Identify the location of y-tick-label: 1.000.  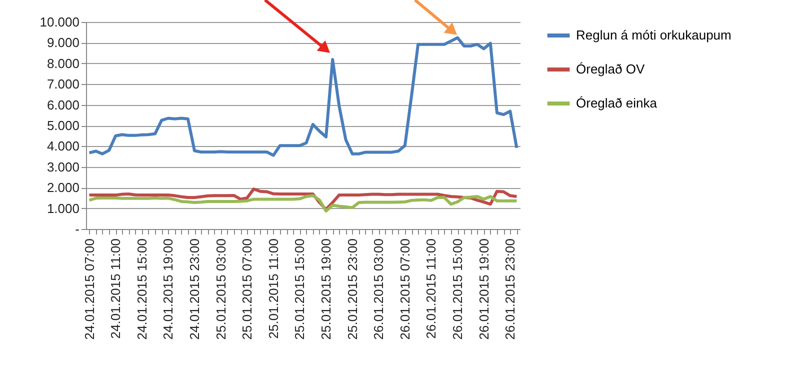
(63, 208).